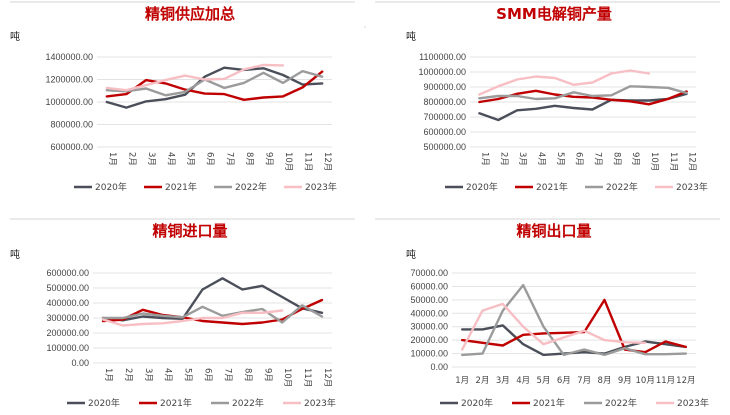 The image size is (730, 415). I want to click on y-tick-label: 1200000.00, so click(69, 80).